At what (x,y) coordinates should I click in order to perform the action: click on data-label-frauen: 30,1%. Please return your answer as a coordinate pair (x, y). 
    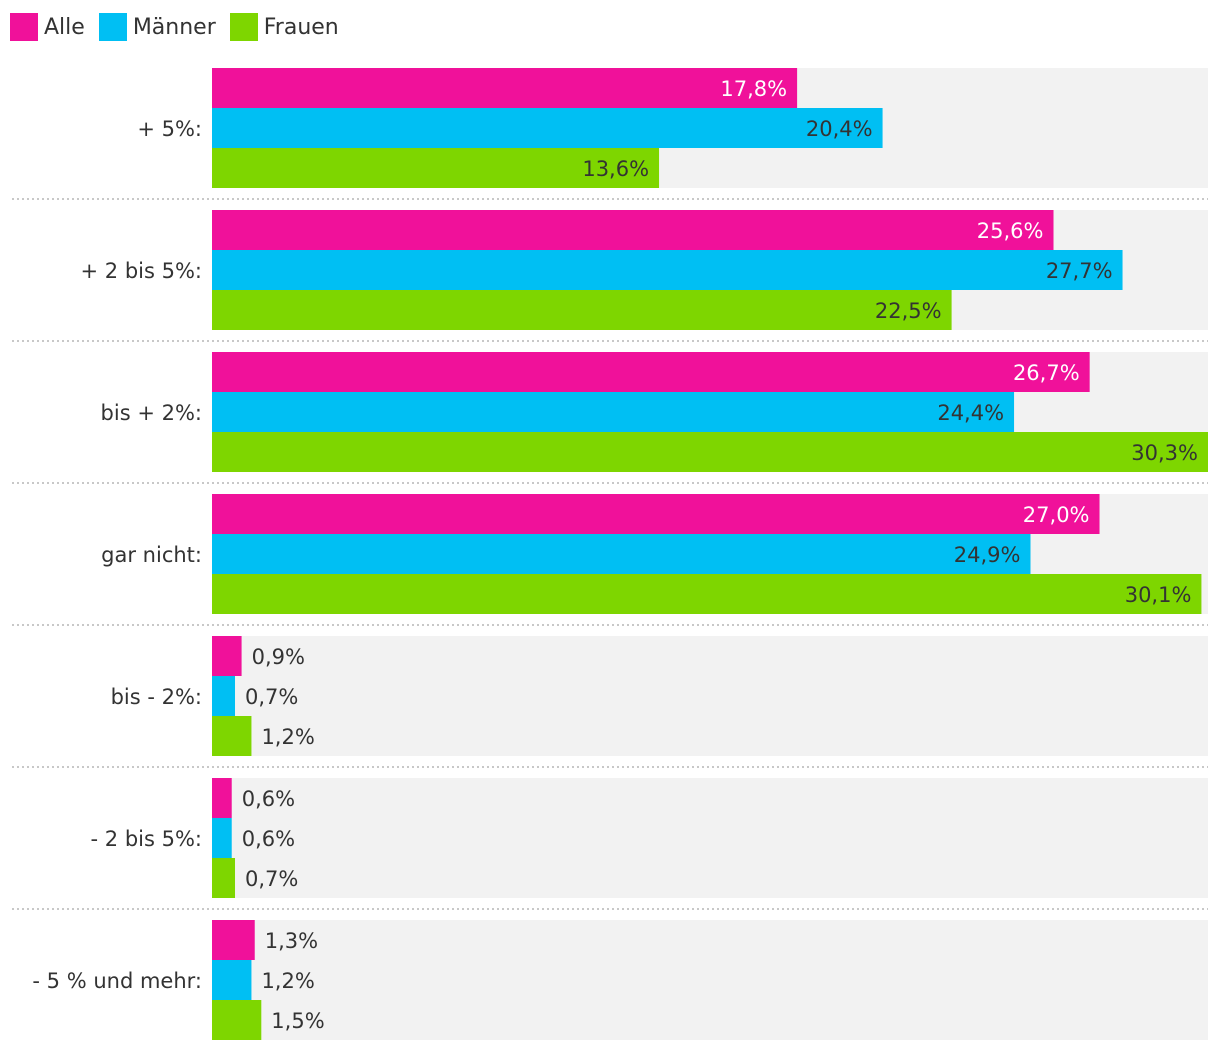
    Looking at the image, I should click on (1158, 595).